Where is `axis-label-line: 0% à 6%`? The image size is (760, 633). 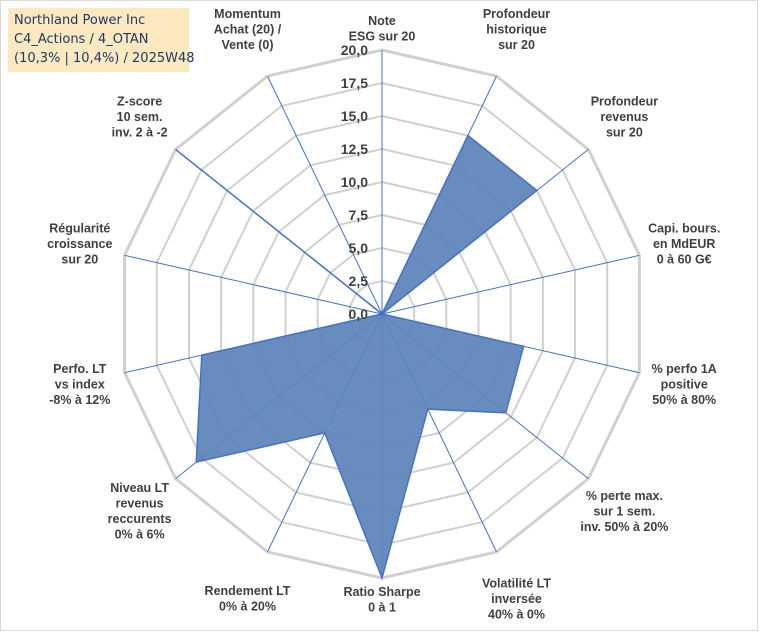 axis-label-line: 0% à 6% is located at coordinates (140, 535).